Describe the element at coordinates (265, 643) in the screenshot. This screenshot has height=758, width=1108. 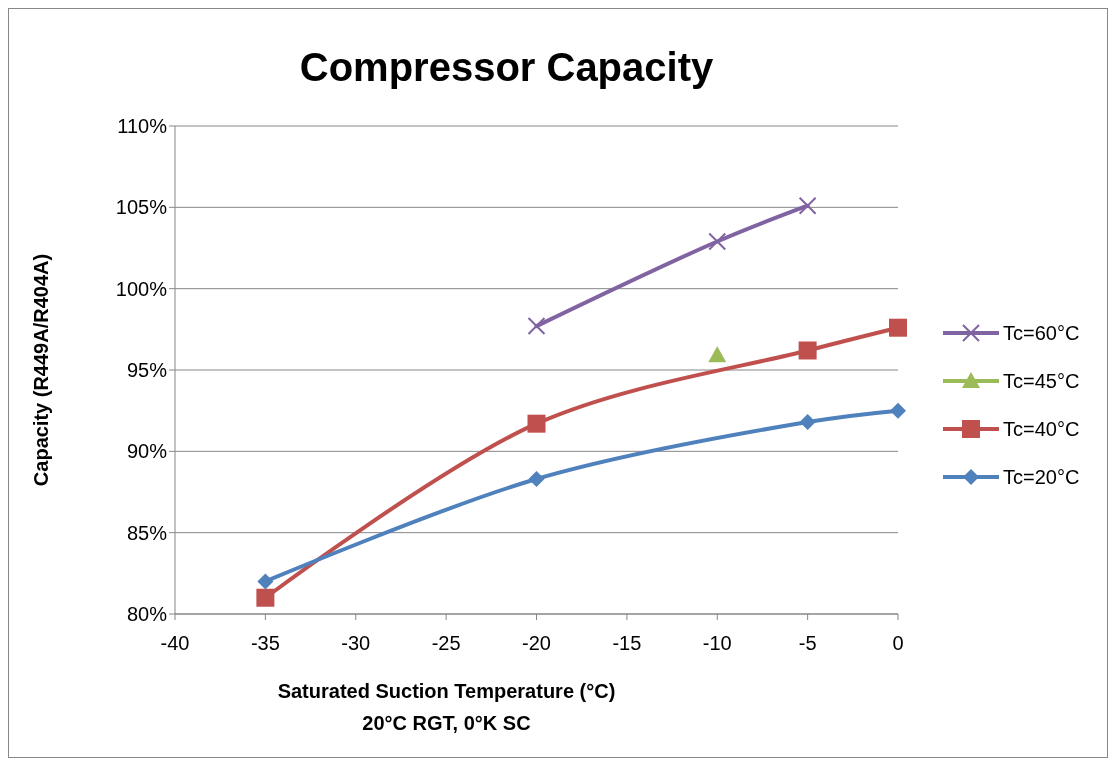
I see `x-tick-label: -35` at that location.